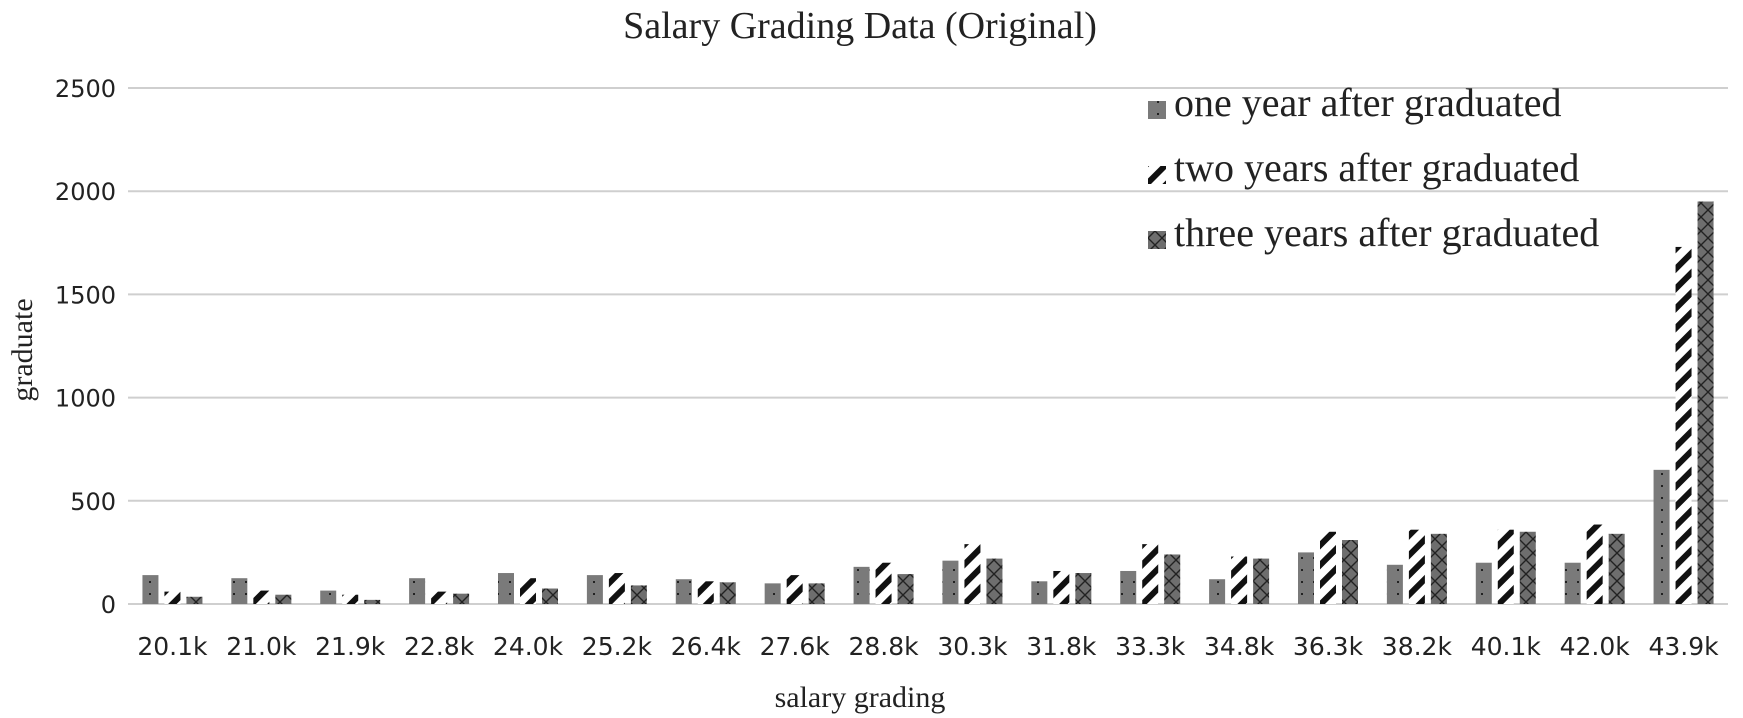 The height and width of the screenshot is (718, 1743). I want to click on x-tick-label: 25.2k, so click(617, 646).